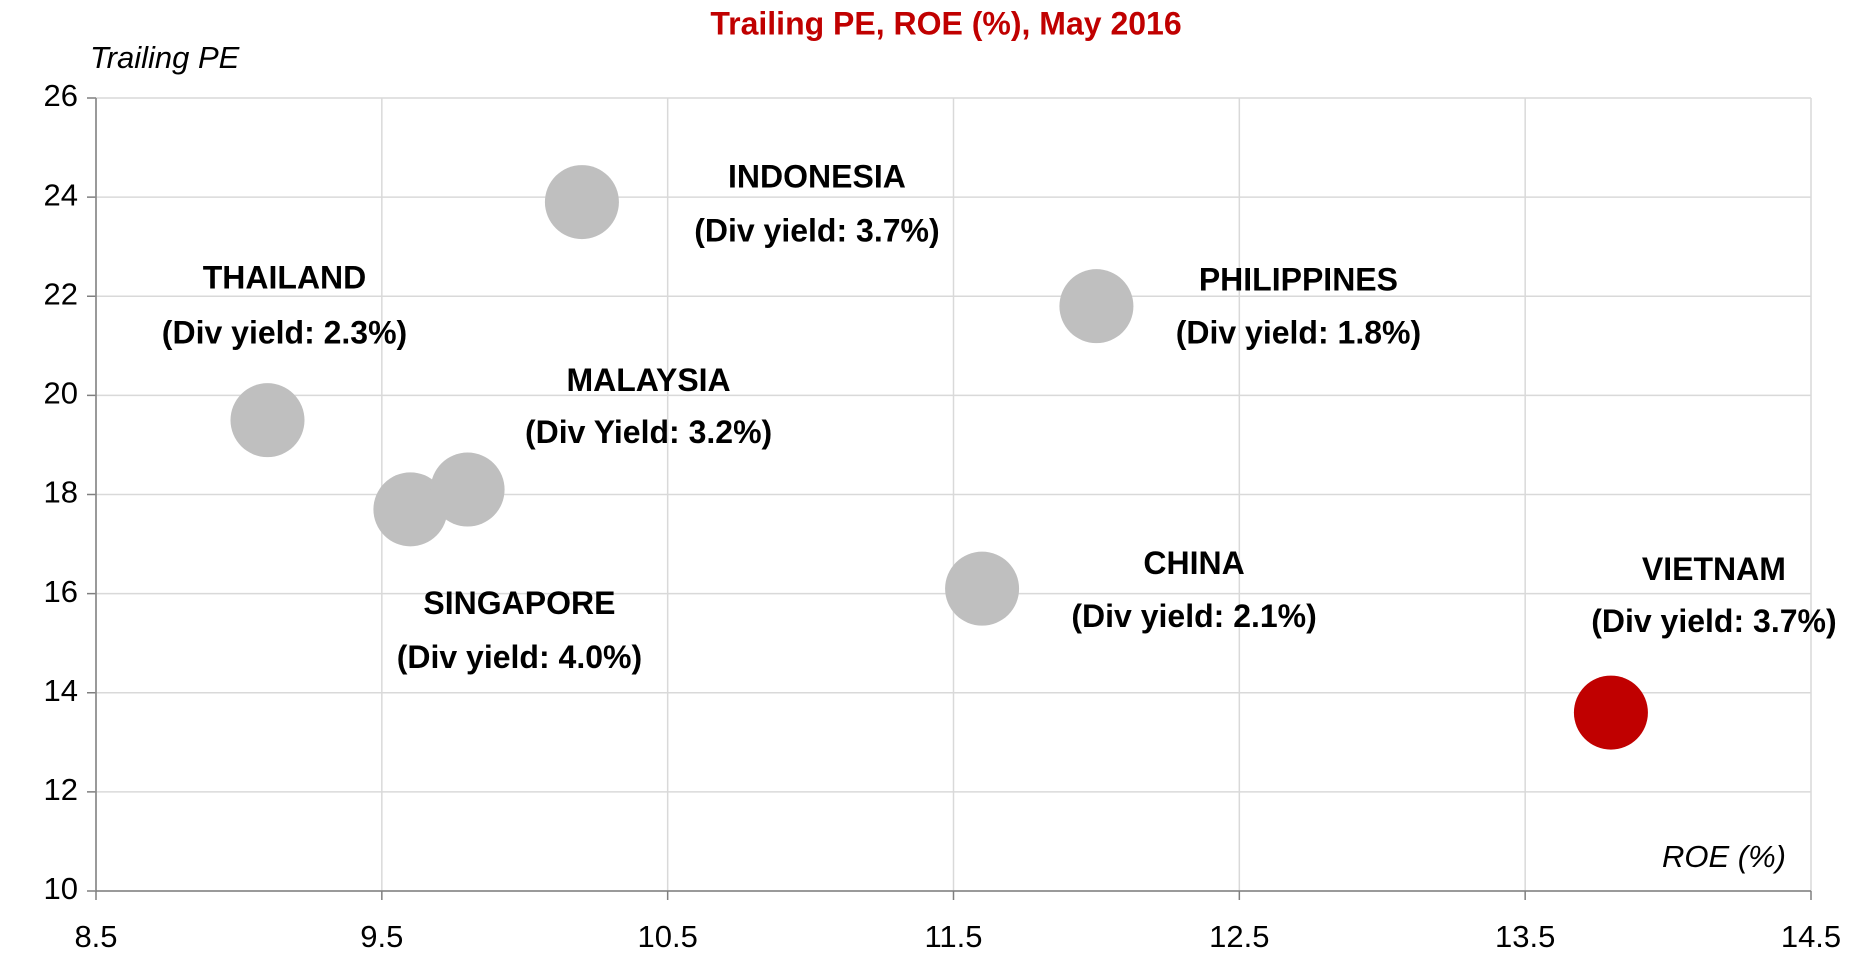 Image resolution: width=1868 pixels, height=958 pixels. I want to click on x-tick-label: 14.5, so click(1811, 936).